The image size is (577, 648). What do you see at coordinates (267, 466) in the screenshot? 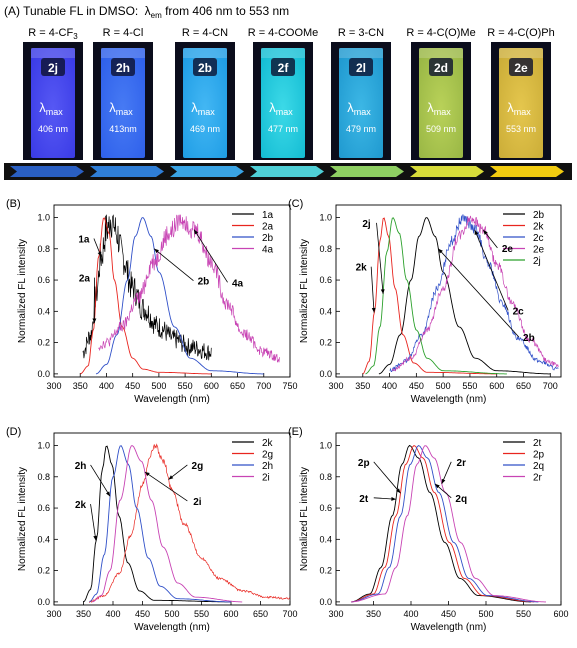
I see `legend-label-2h: 2h` at bounding box center [267, 466].